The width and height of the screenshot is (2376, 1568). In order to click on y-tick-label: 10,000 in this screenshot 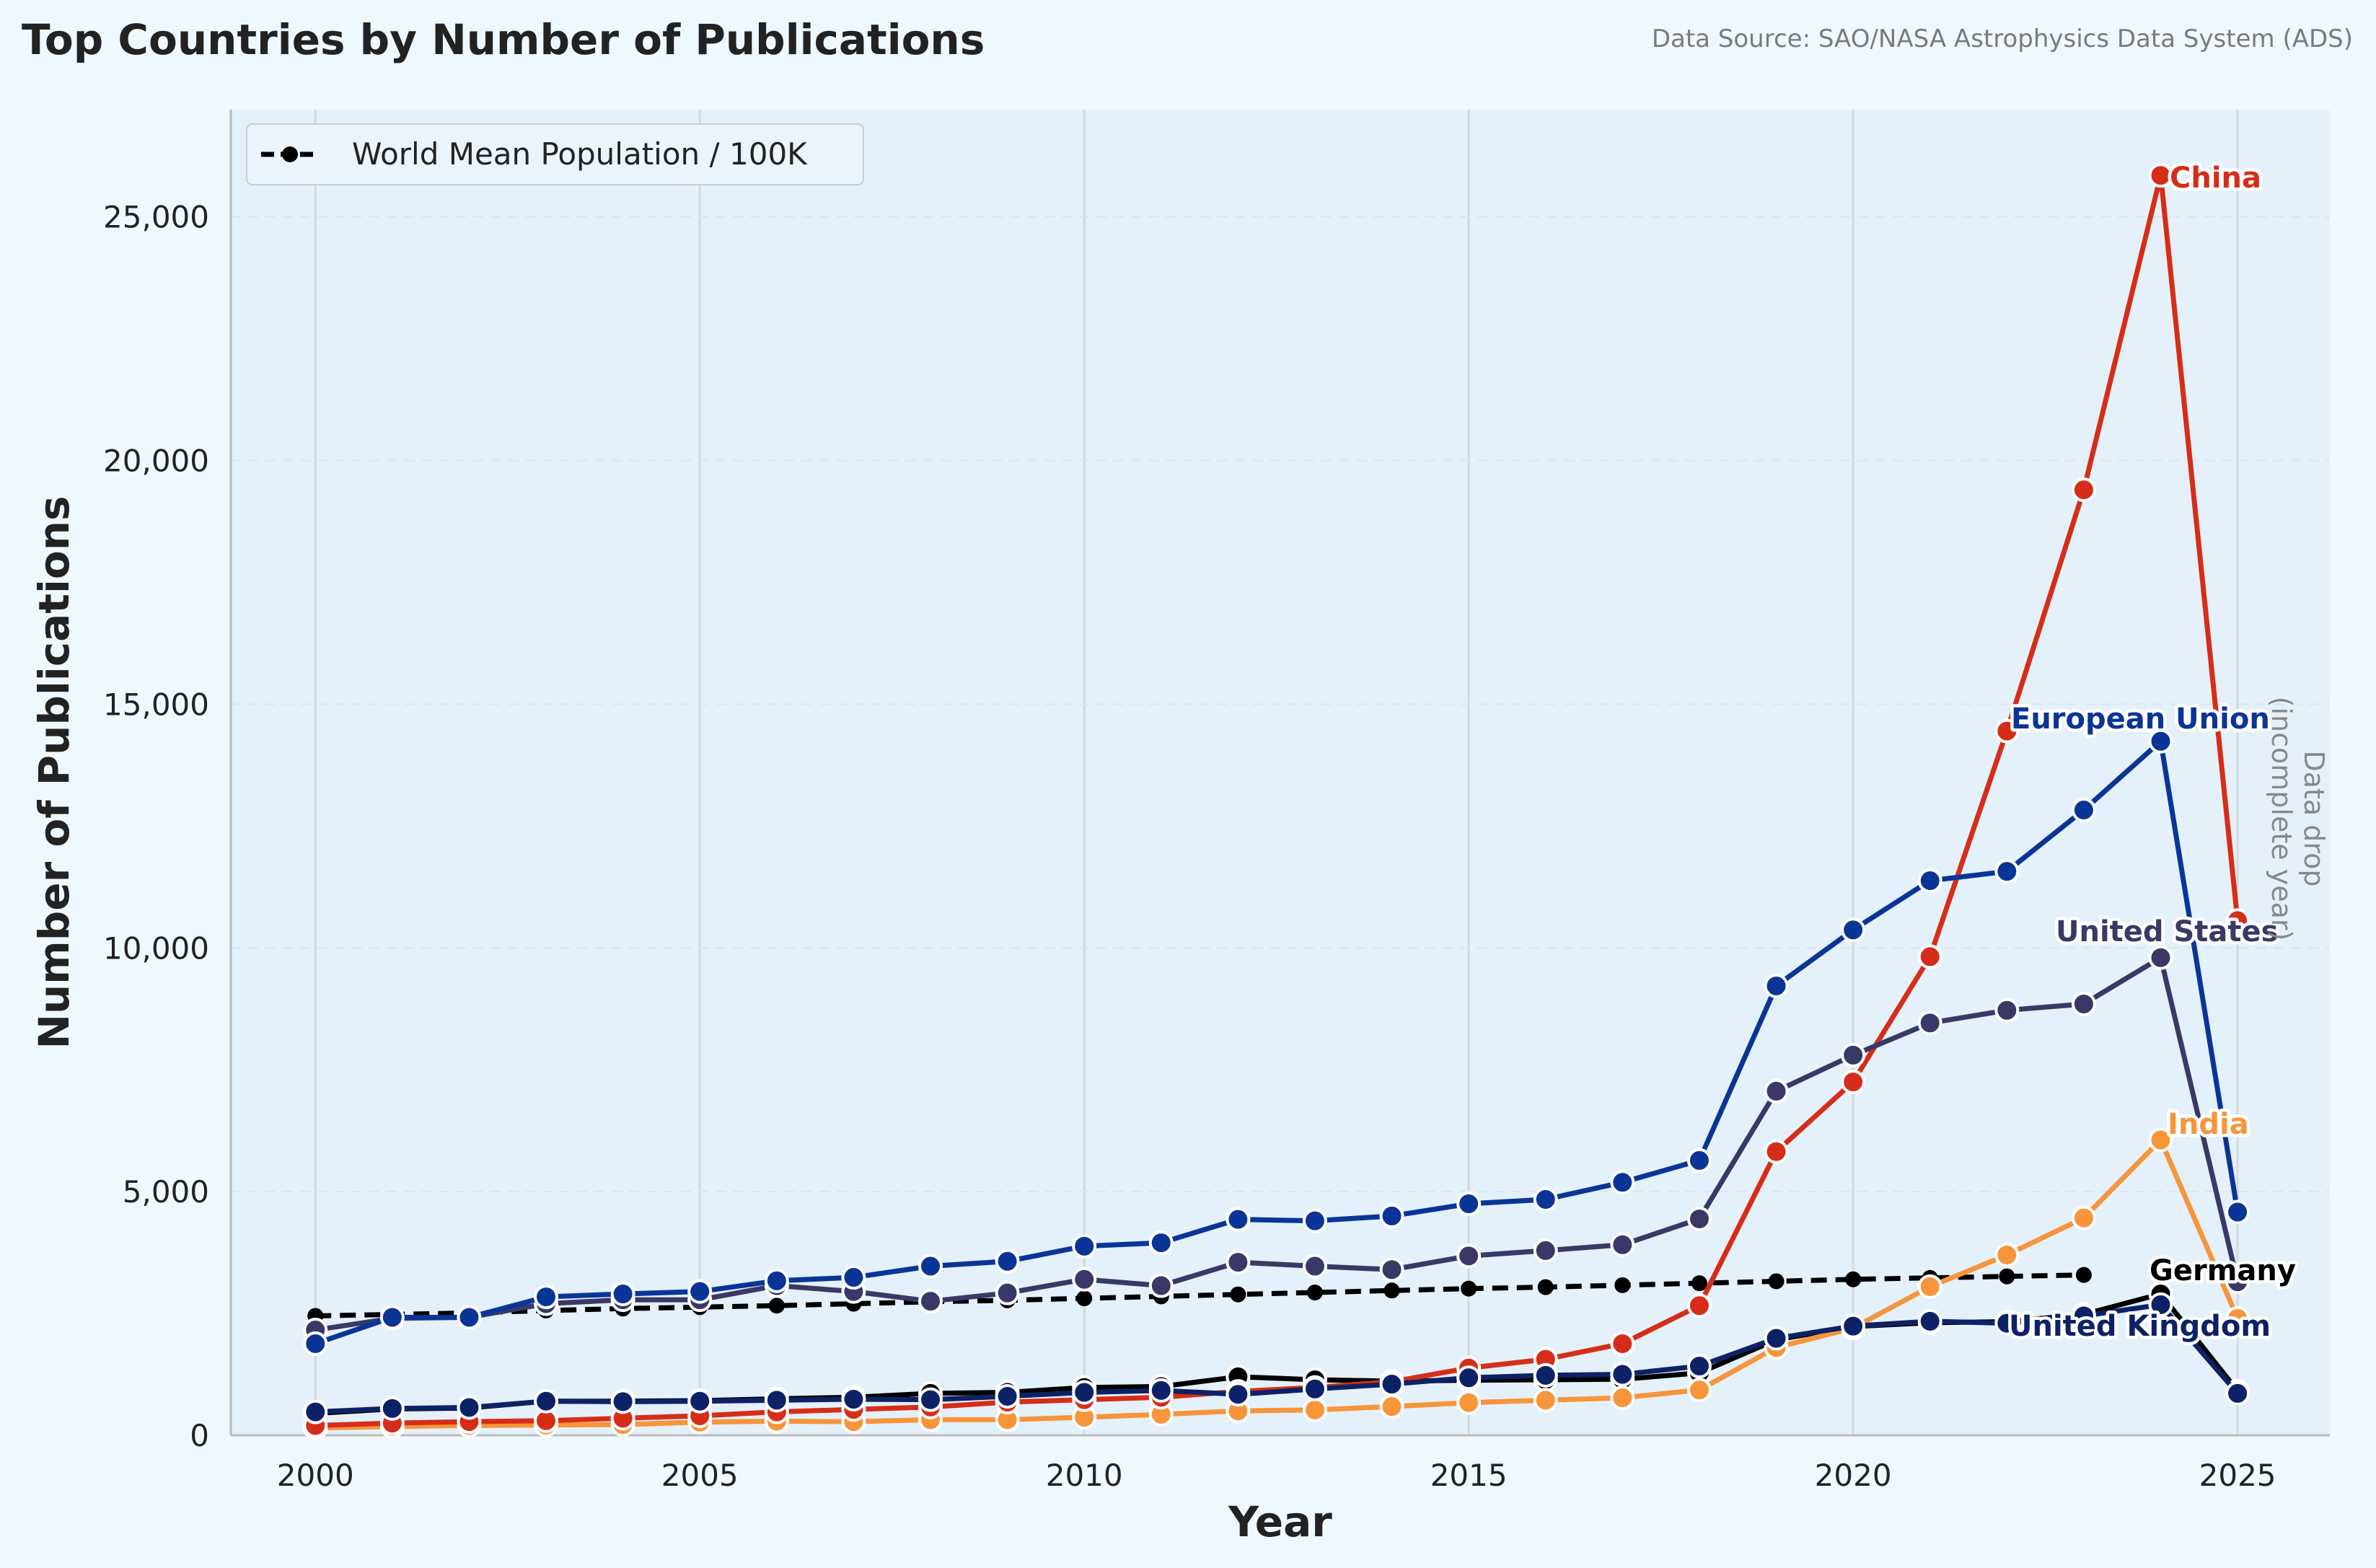, I will do `click(156, 948)`.